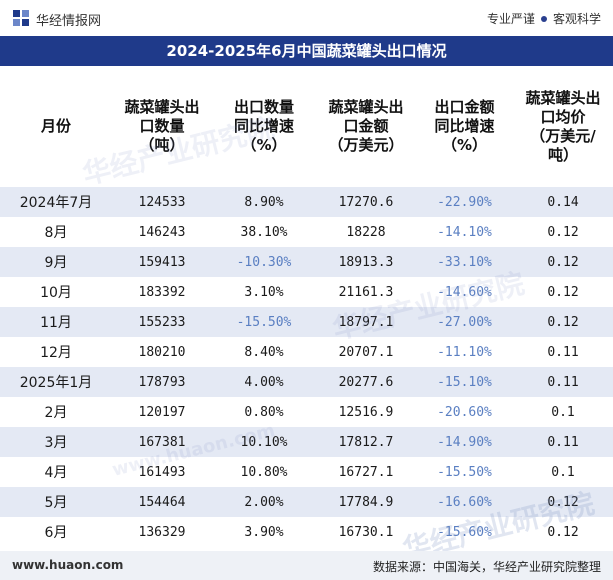 This screenshot has height=580, width=613. What do you see at coordinates (264, 202) in the screenshot?
I see `cell-qty-yoy: 8.90%` at bounding box center [264, 202].